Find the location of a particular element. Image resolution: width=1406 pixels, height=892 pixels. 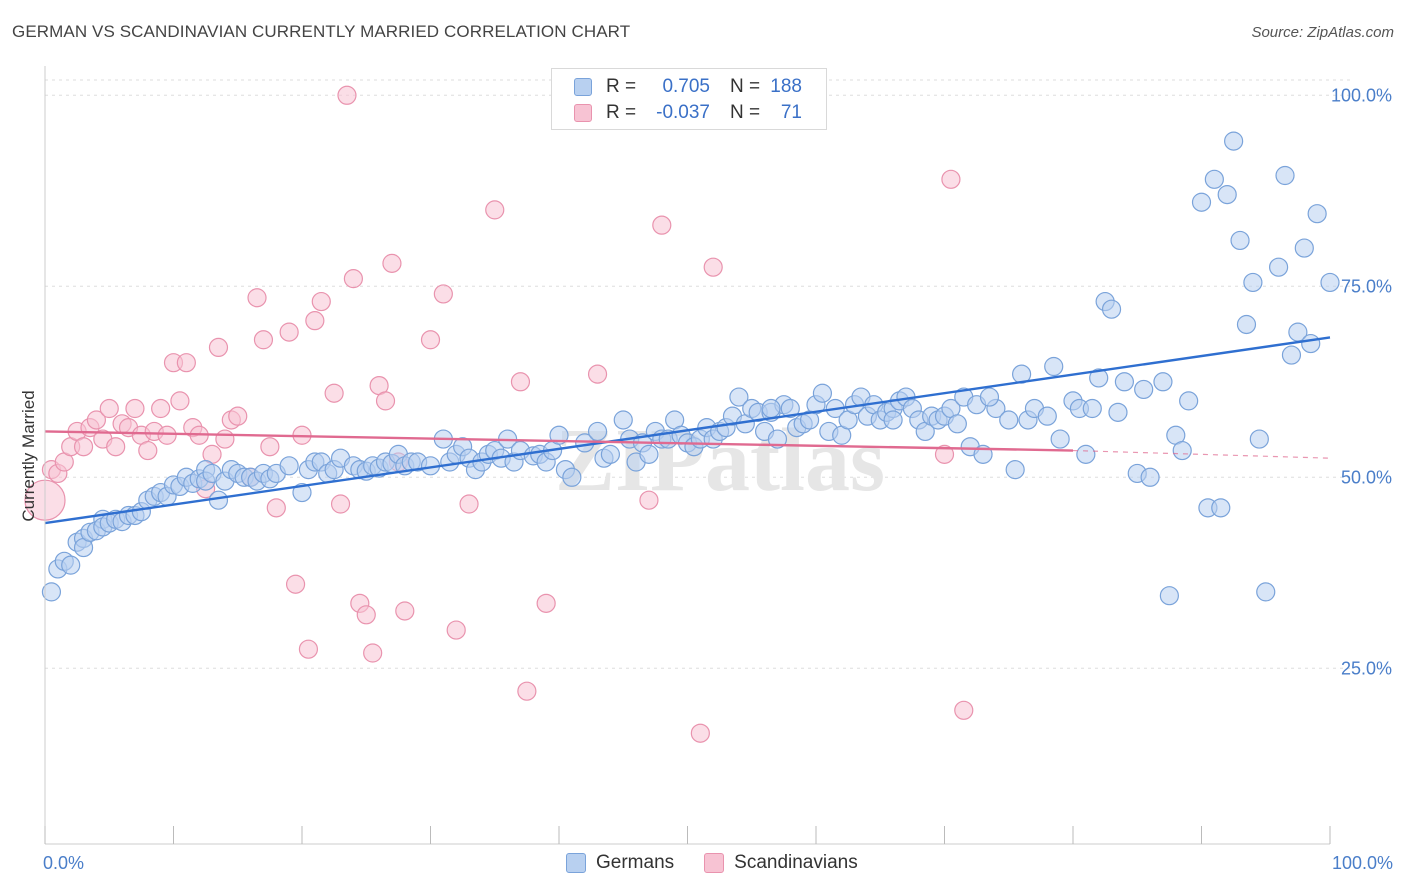

legend-r-value: -0.037 is located at coordinates (683, 112).